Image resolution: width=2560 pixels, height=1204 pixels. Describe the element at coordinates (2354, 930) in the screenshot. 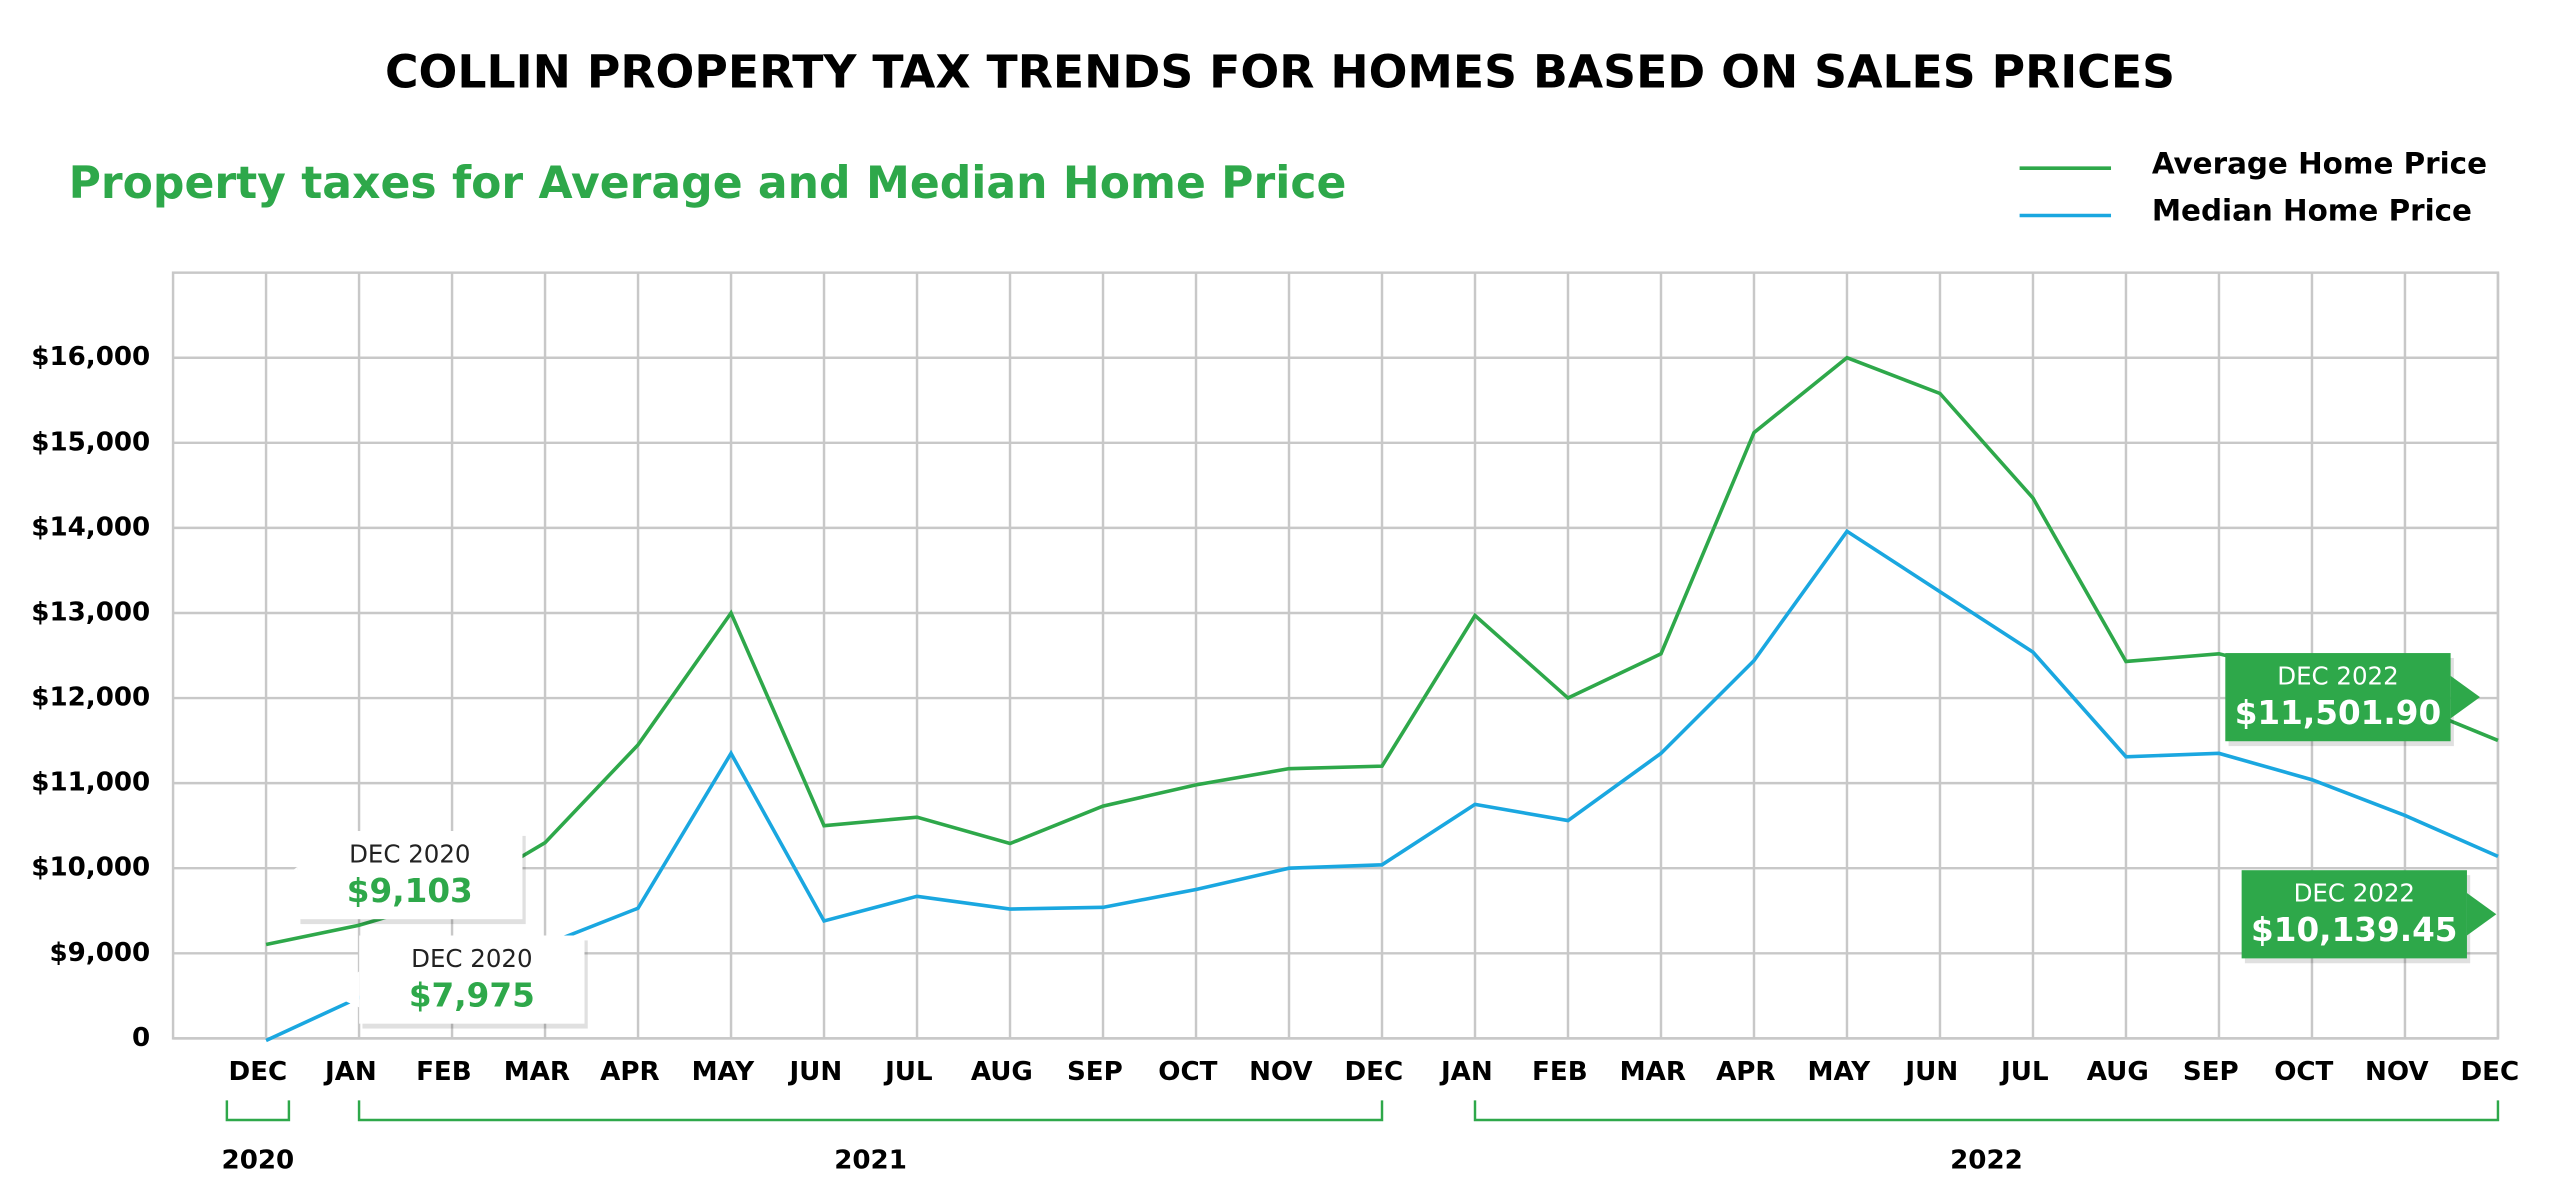

I see `data-label: $10,139.45` at that location.